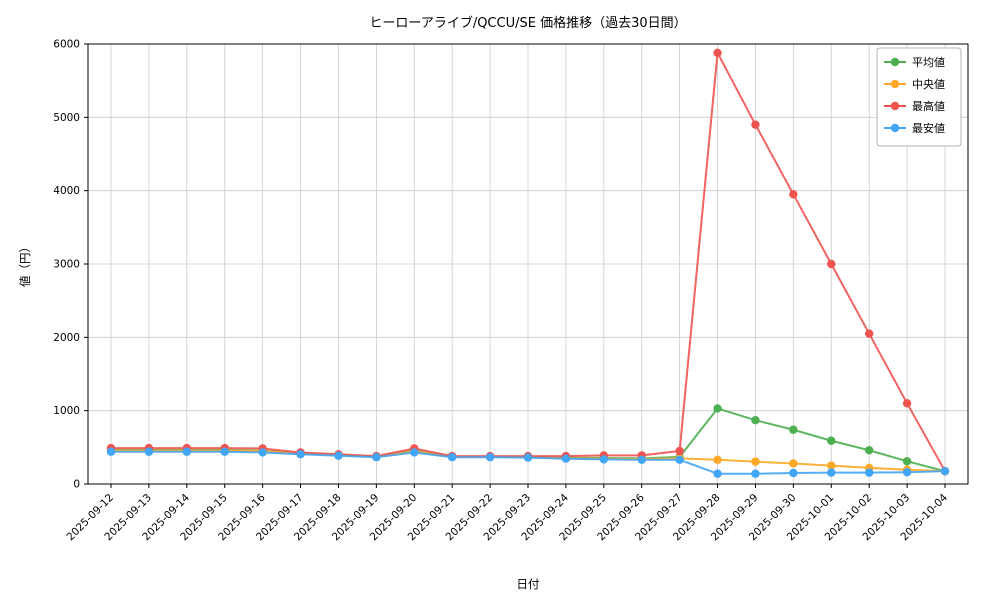 Image resolution: width=1000 pixels, height=600 pixels. I want to click on y-axis: 0 1000 2000 3000 4000 5000 6000, so click(70, 265).